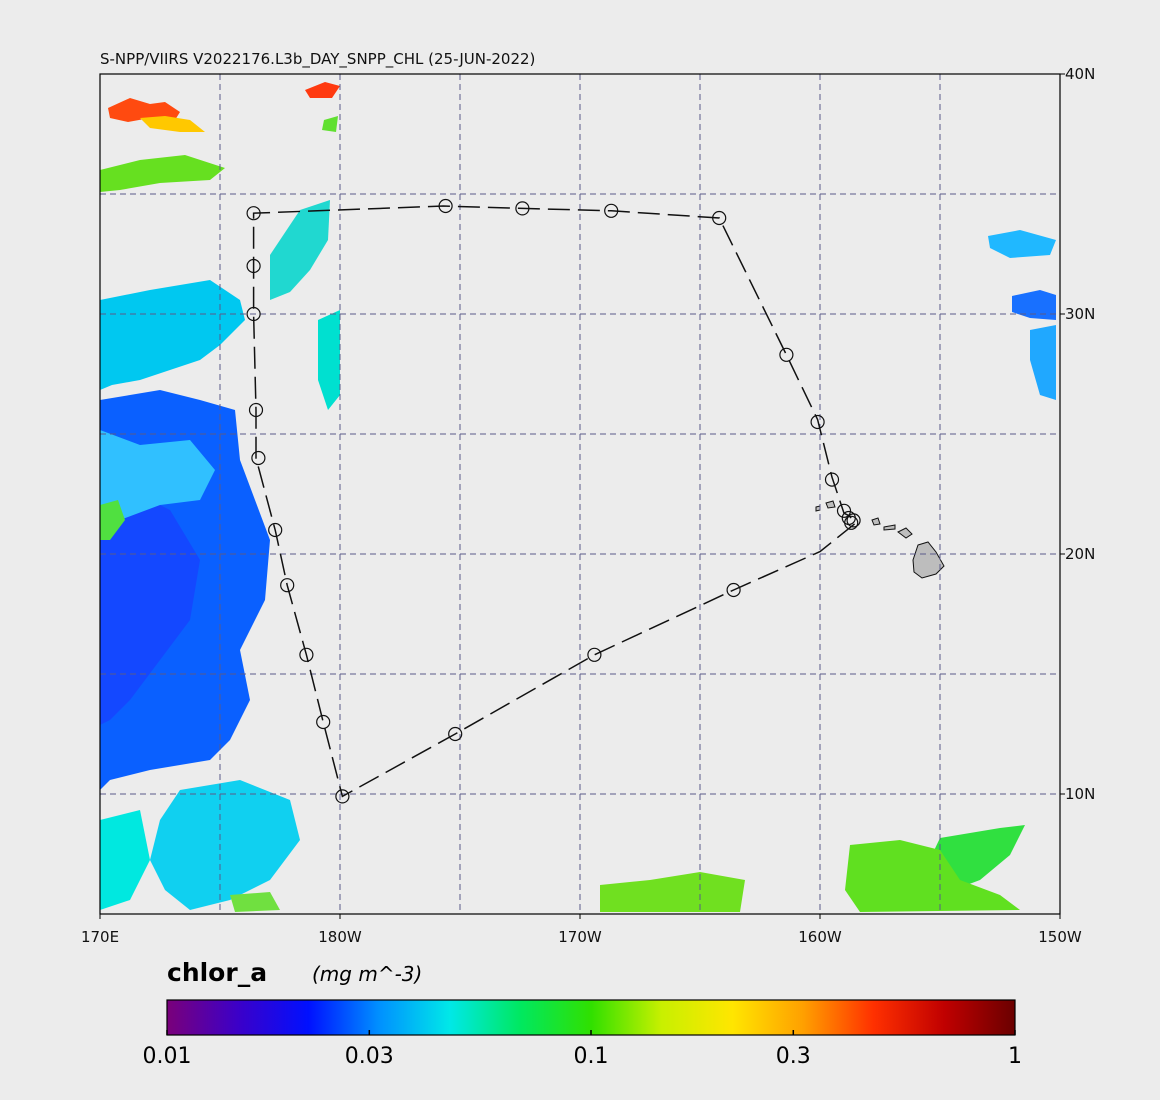  Describe the element at coordinates (1043, 362) in the screenshot. I see `chl-patch-east-cyan-b` at that location.